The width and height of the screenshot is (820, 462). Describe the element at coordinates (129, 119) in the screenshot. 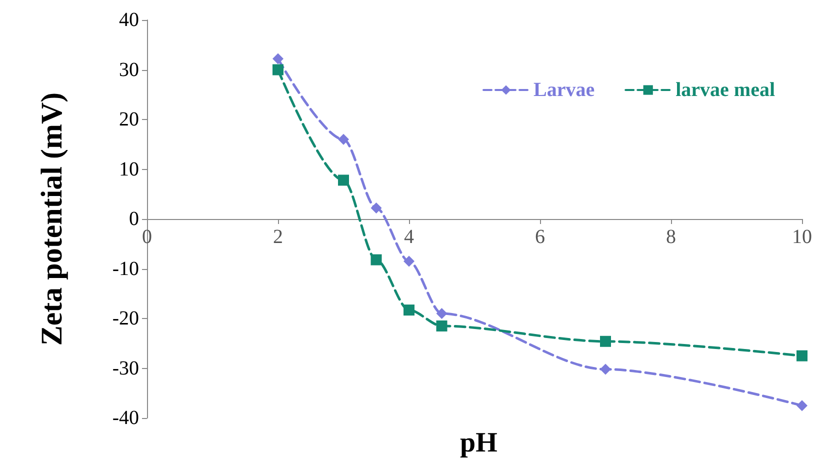

I see `y-tick-label: 20` at that location.